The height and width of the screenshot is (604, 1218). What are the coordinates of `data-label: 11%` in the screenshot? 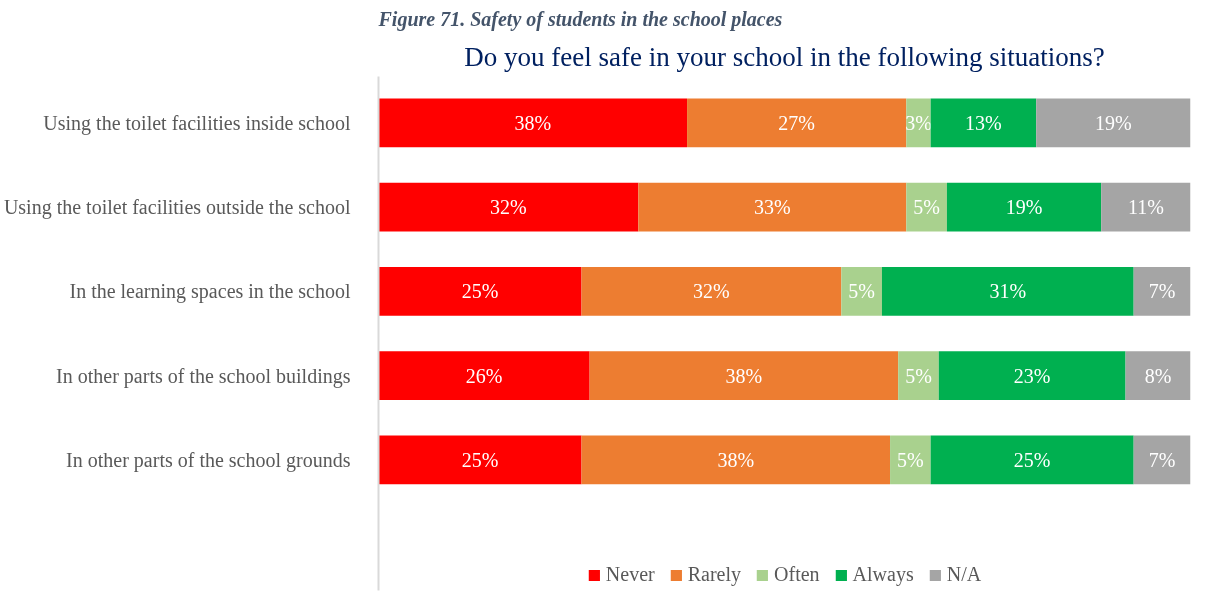 It's located at (1145, 207).